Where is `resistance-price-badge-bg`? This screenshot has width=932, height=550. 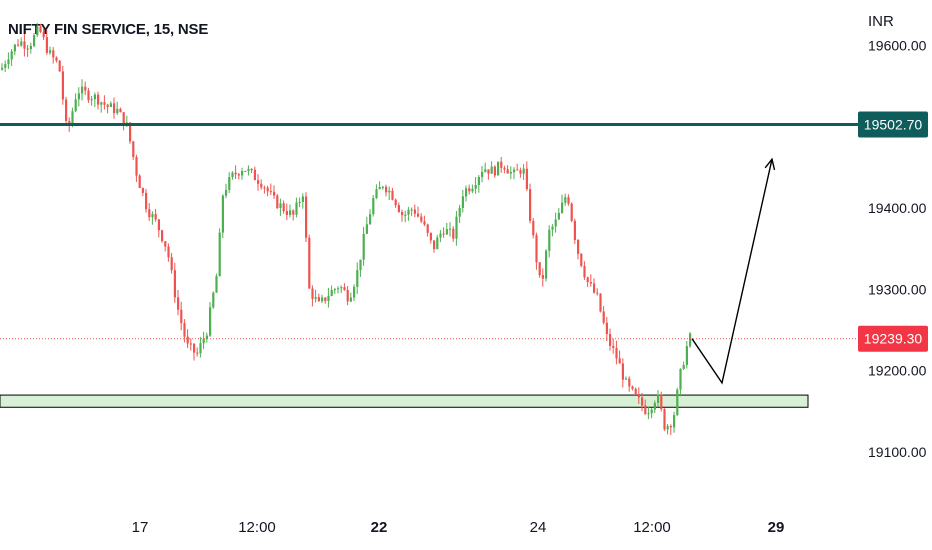
resistance-price-badge-bg is located at coordinates (893, 124).